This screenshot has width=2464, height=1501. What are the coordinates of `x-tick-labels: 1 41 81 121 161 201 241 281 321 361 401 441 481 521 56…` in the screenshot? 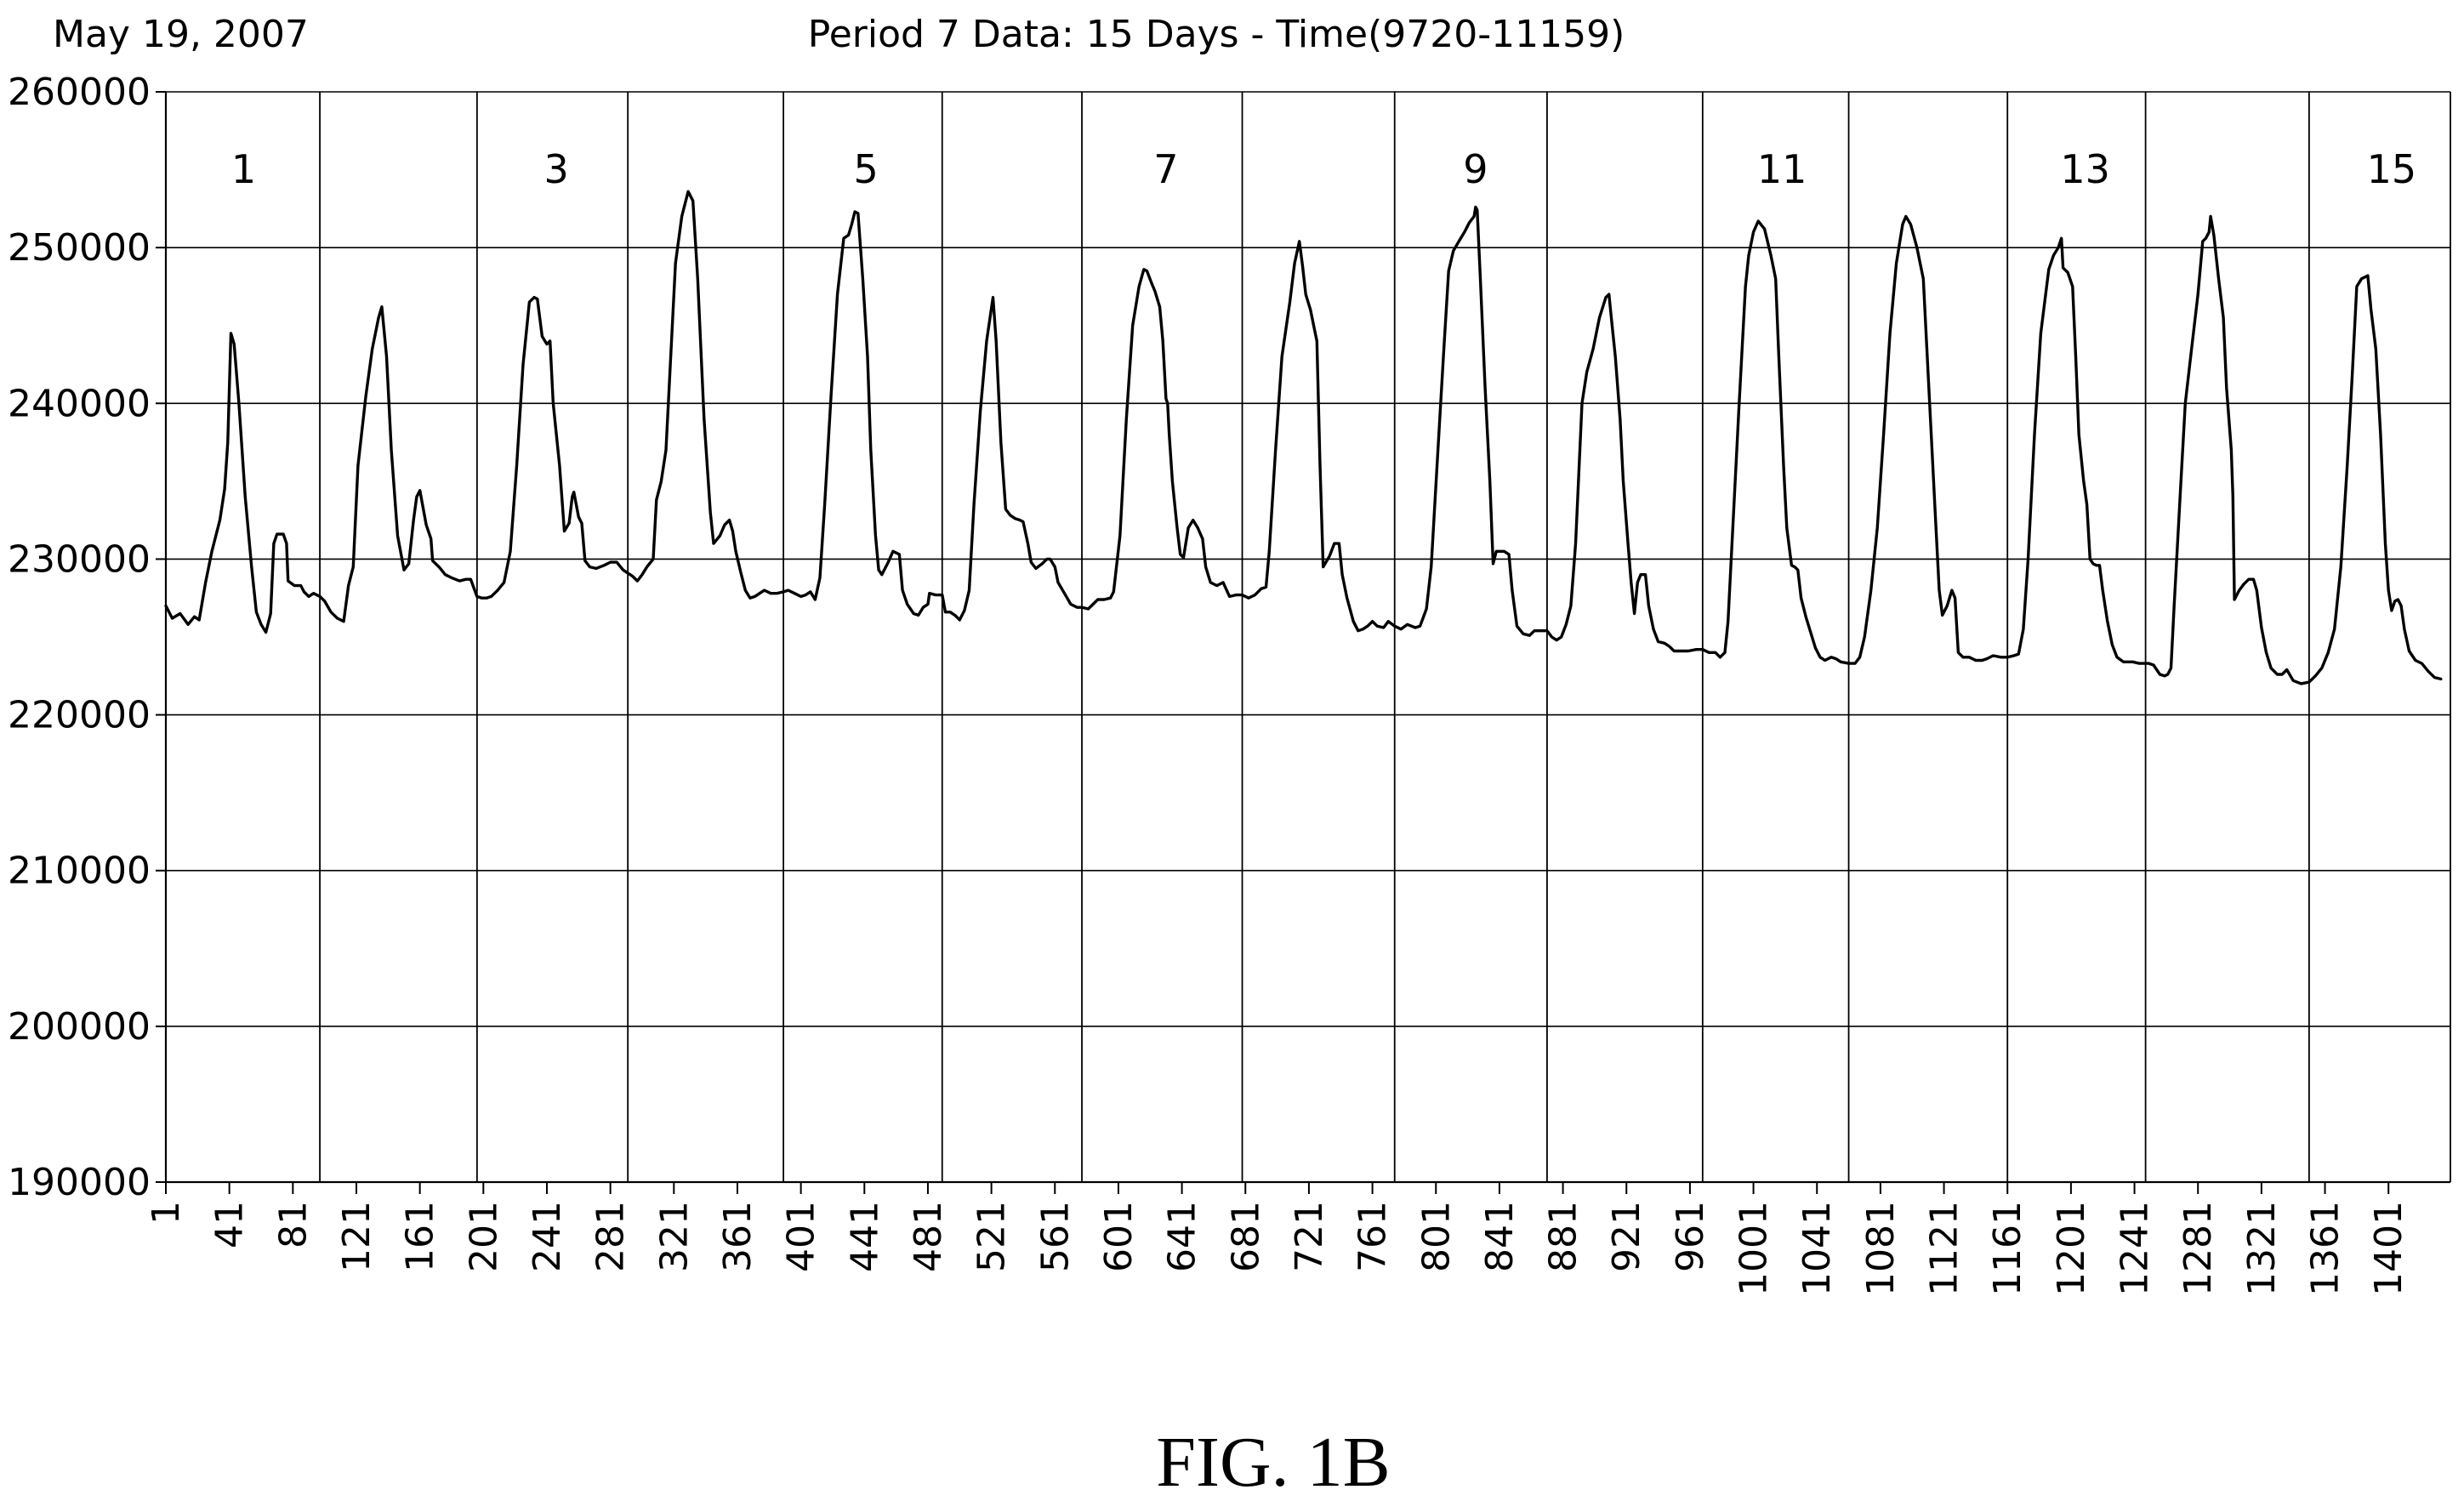 It's located at (1277, 1248).